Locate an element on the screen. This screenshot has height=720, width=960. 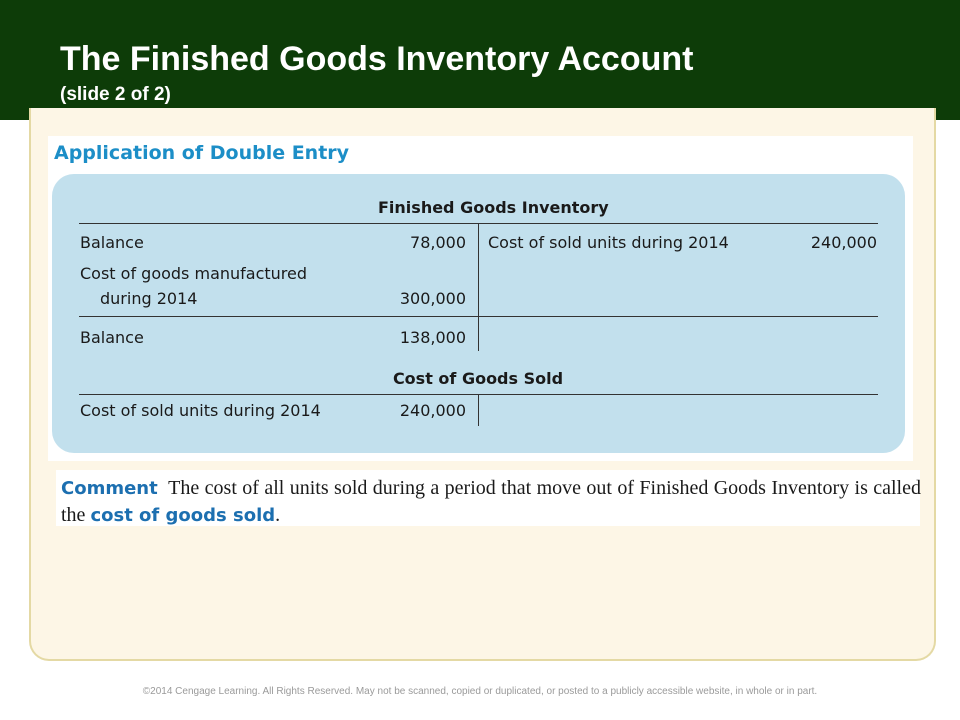
slide-subtitle: (slide 2 of 2) is located at coordinates (115, 94).